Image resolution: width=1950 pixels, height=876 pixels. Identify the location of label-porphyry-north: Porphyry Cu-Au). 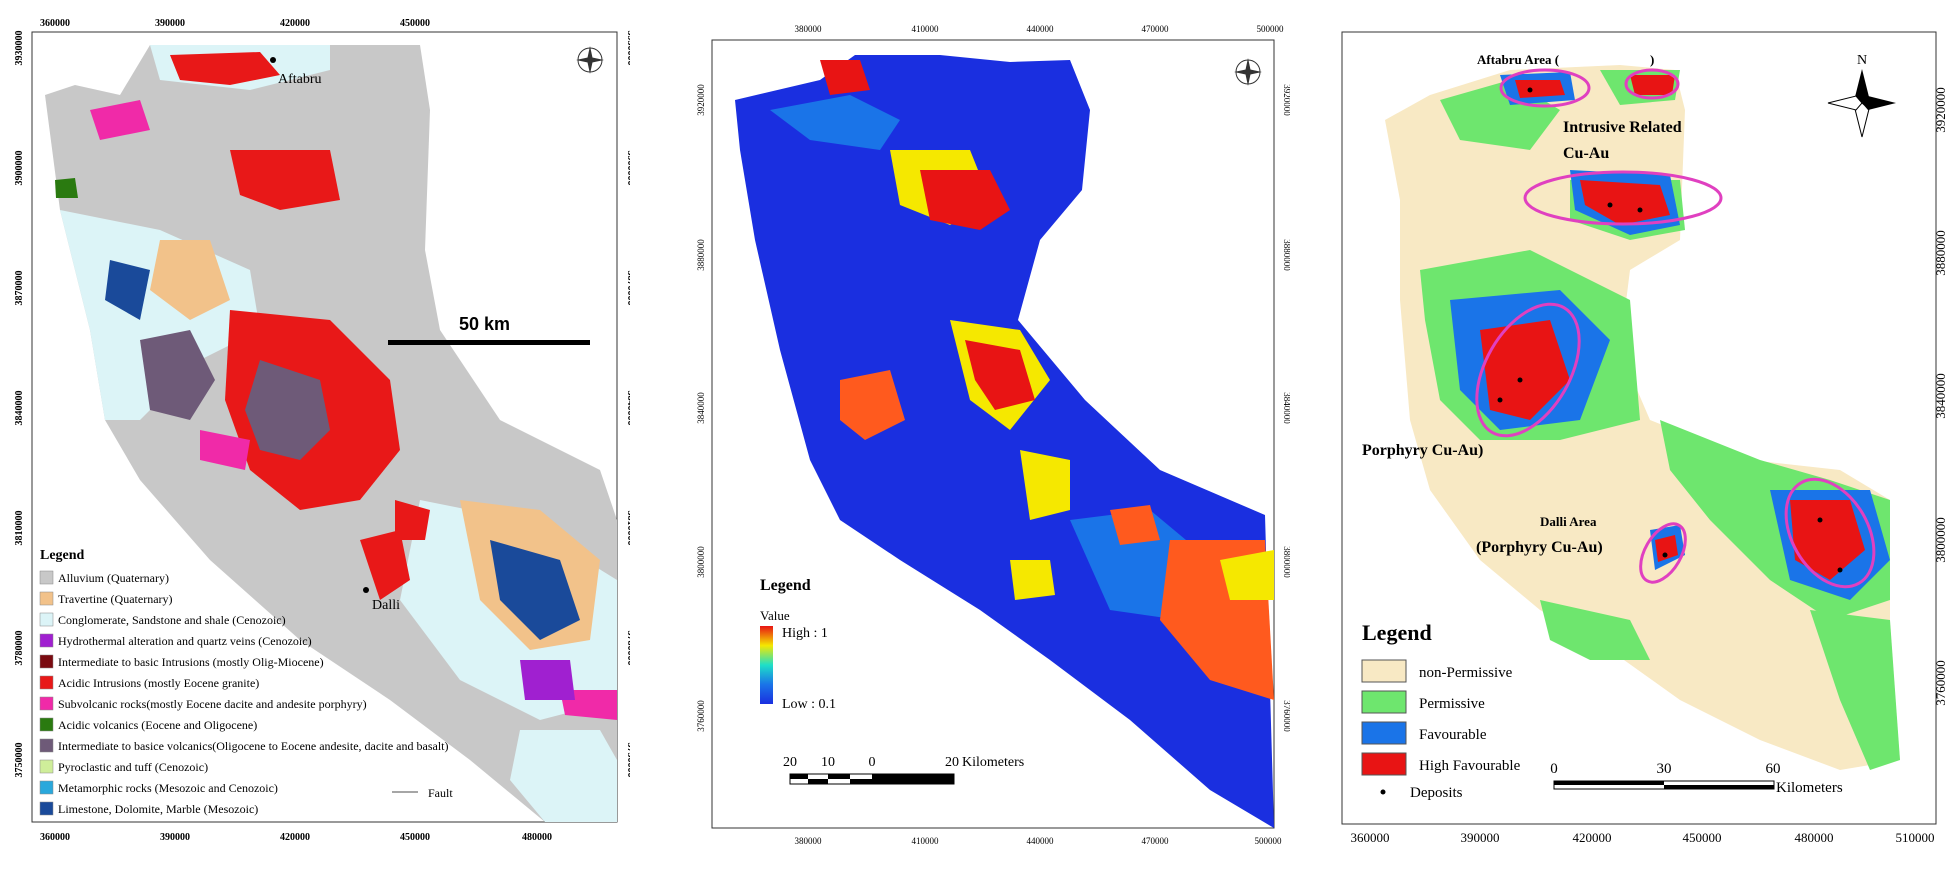
(1422, 450).